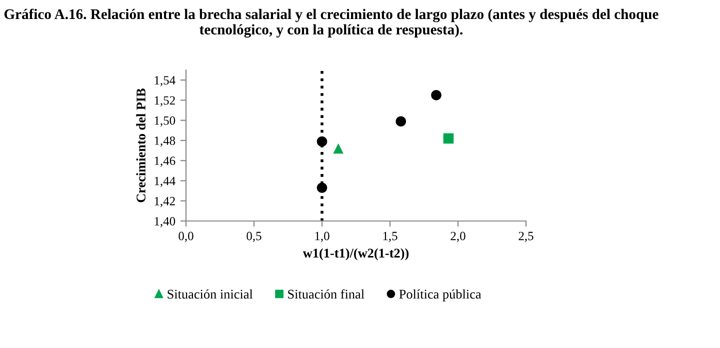 The image size is (720, 348). What do you see at coordinates (165, 222) in the screenshot?
I see `y-tick-label: 1,40` at bounding box center [165, 222].